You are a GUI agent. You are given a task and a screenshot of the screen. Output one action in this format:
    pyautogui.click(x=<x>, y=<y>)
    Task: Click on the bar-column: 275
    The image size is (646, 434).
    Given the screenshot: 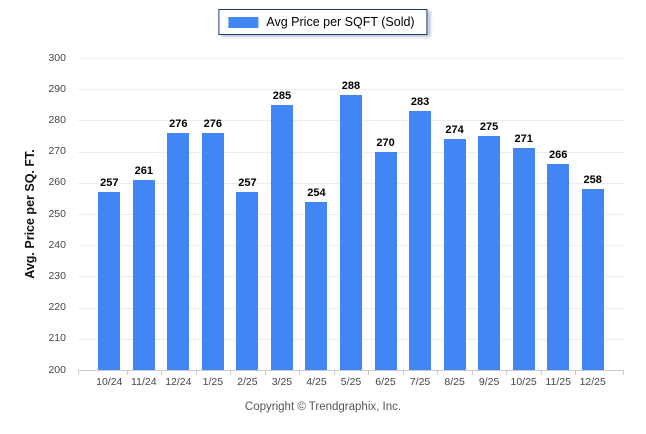 What is the action you would take?
    pyautogui.click(x=489, y=214)
    